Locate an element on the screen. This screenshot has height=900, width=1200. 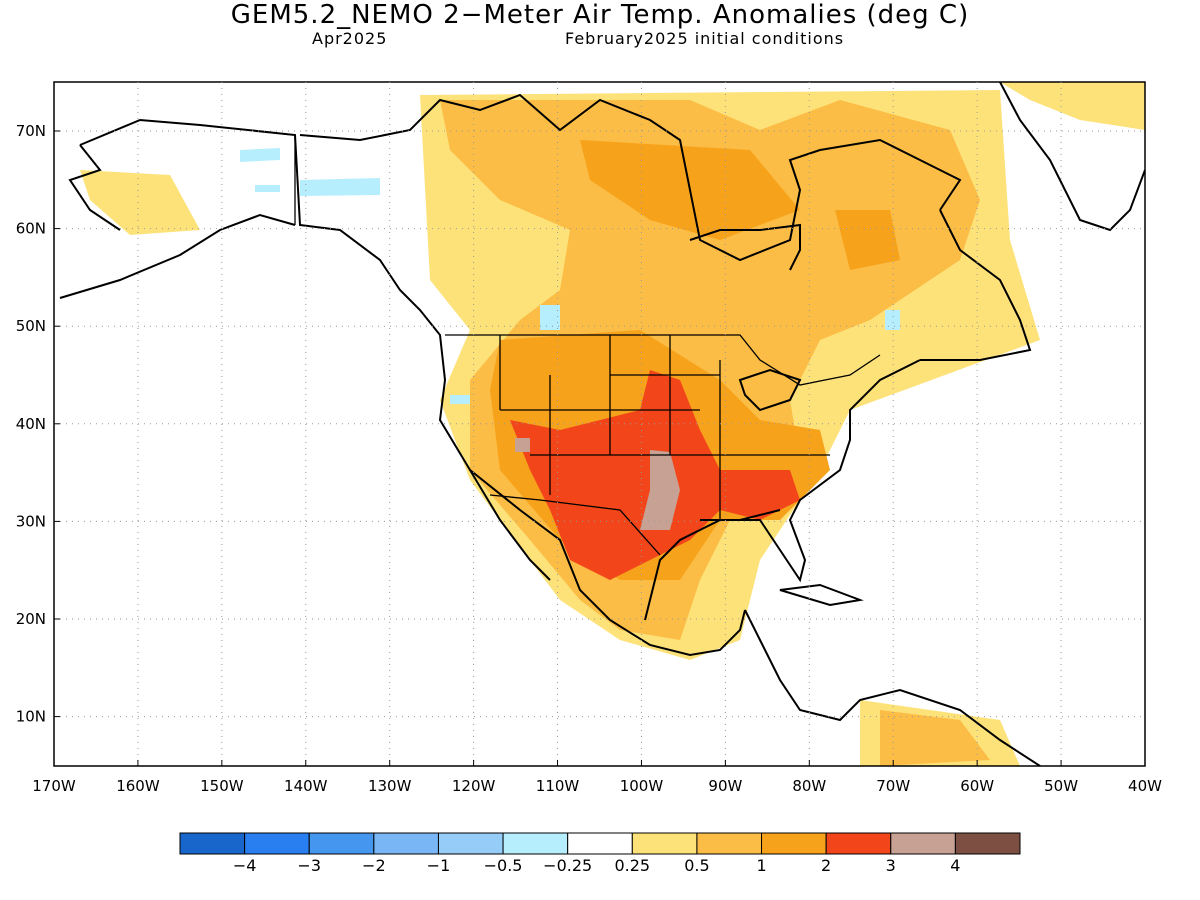
anomaly-0p5-greenland is located at coordinates (1072, 106).